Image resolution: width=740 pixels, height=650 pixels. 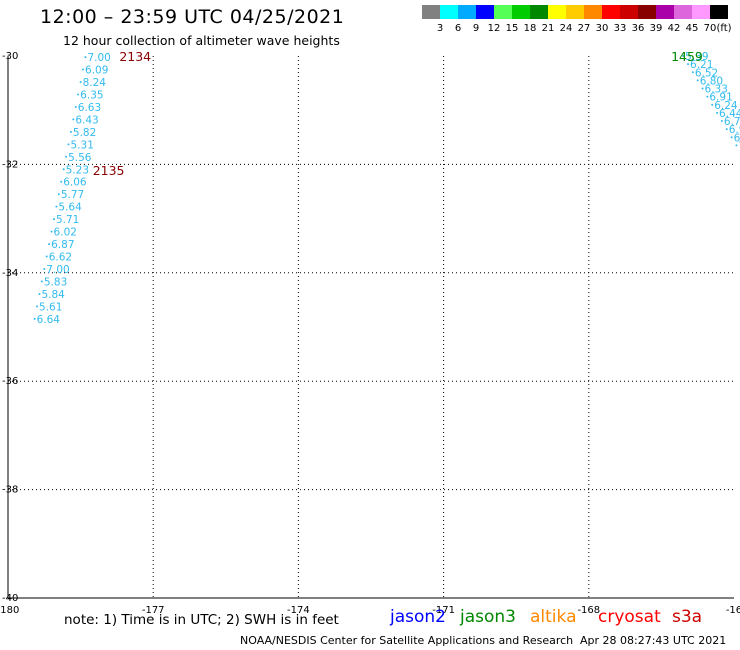 I want to click on y-tick-label: -34, so click(x=10, y=273).